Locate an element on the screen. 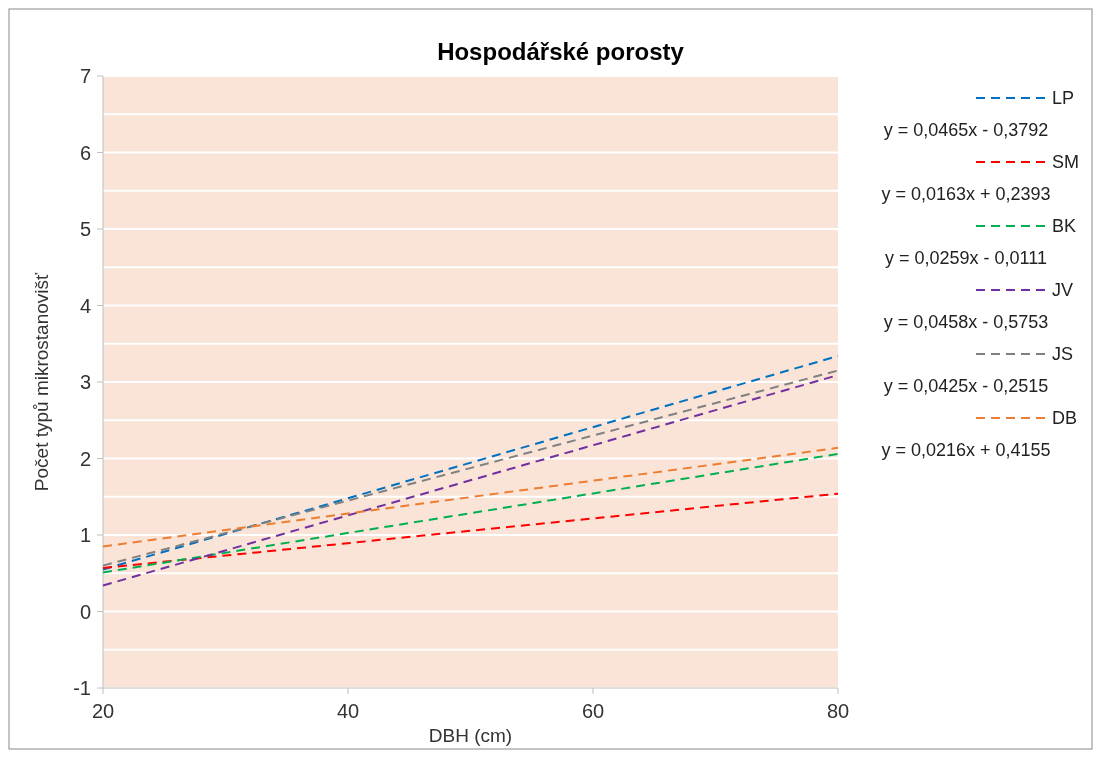 This screenshot has width=1101, height=761. x-tick-label: 20 is located at coordinates (103, 711).